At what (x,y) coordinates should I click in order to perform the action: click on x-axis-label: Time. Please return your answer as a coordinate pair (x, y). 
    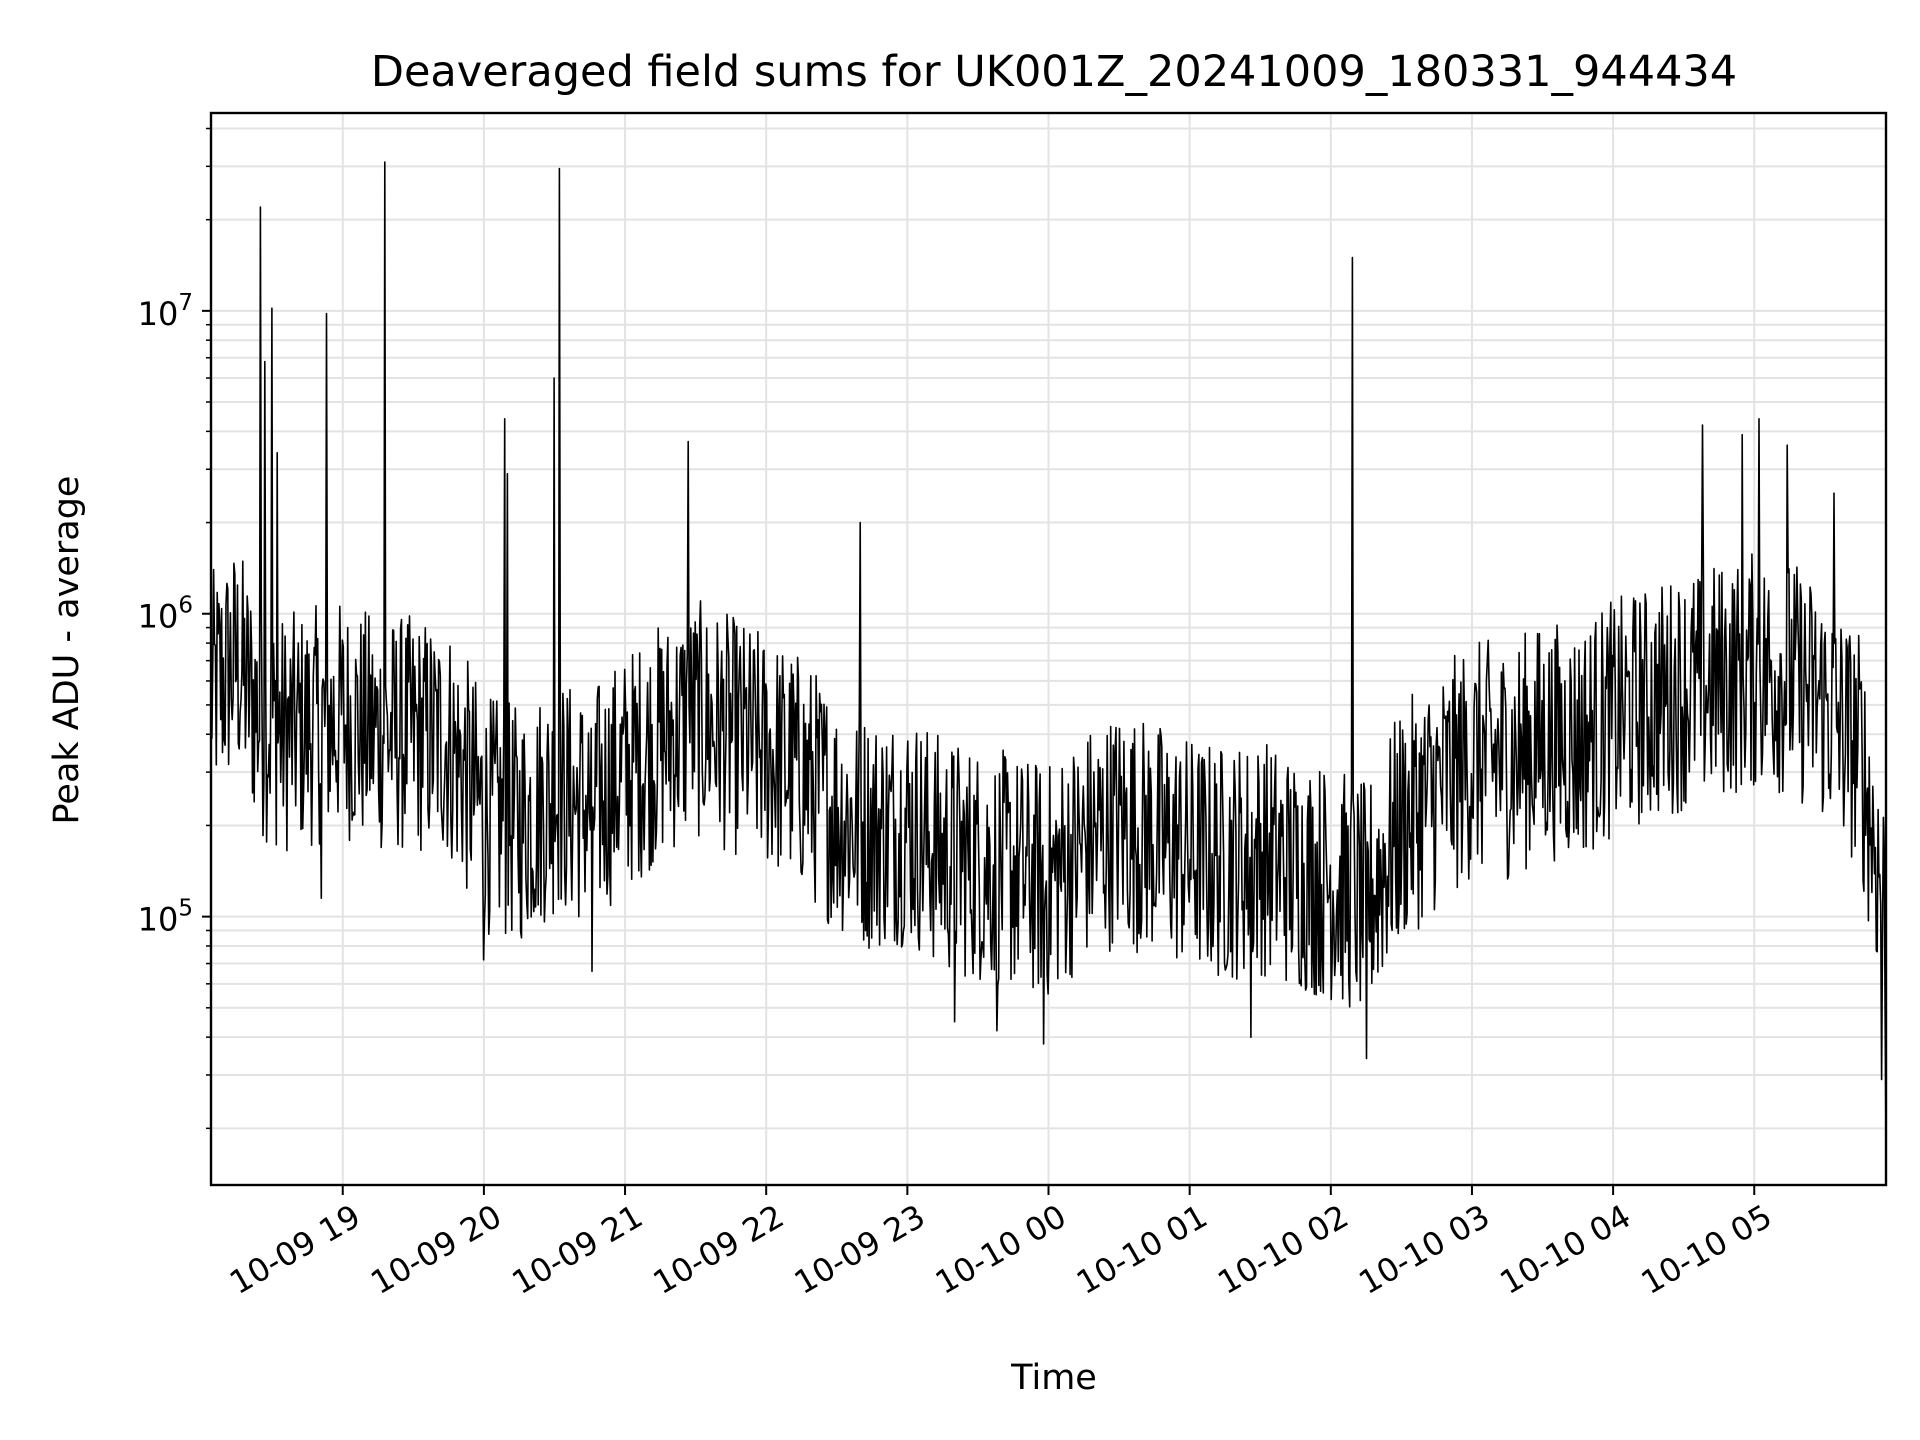
    Looking at the image, I should click on (1053, 1378).